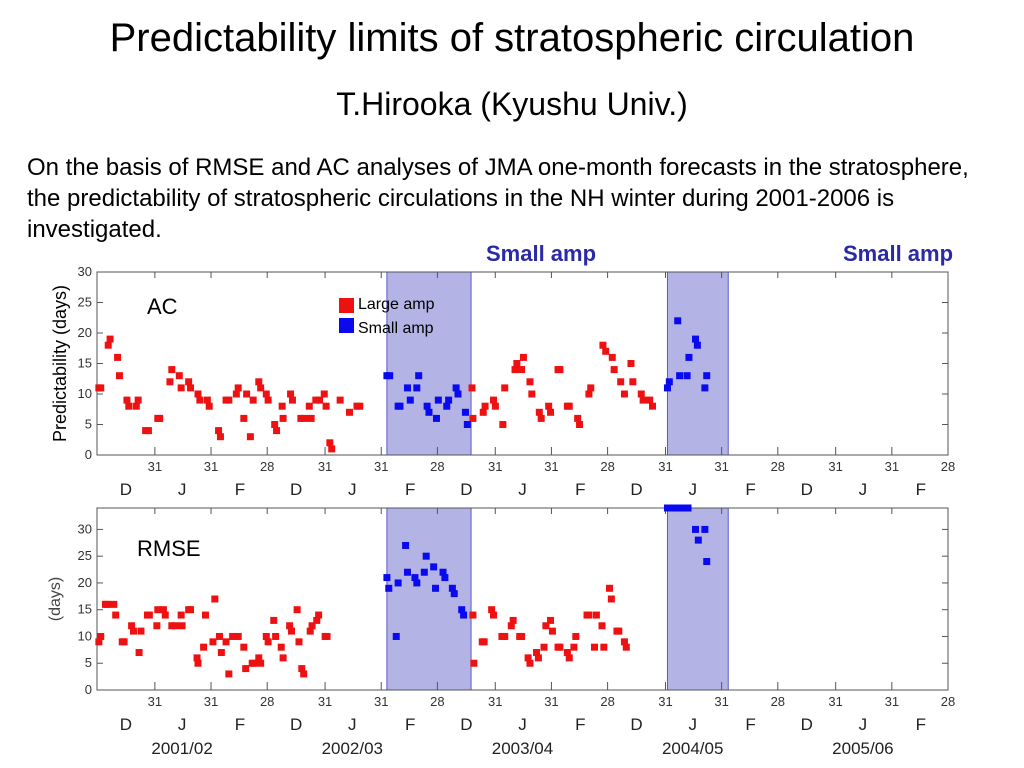 Image resolution: width=1024 pixels, height=768 pixels. Describe the element at coordinates (692, 748) in the screenshot. I see `season-label: 2004/05` at that location.